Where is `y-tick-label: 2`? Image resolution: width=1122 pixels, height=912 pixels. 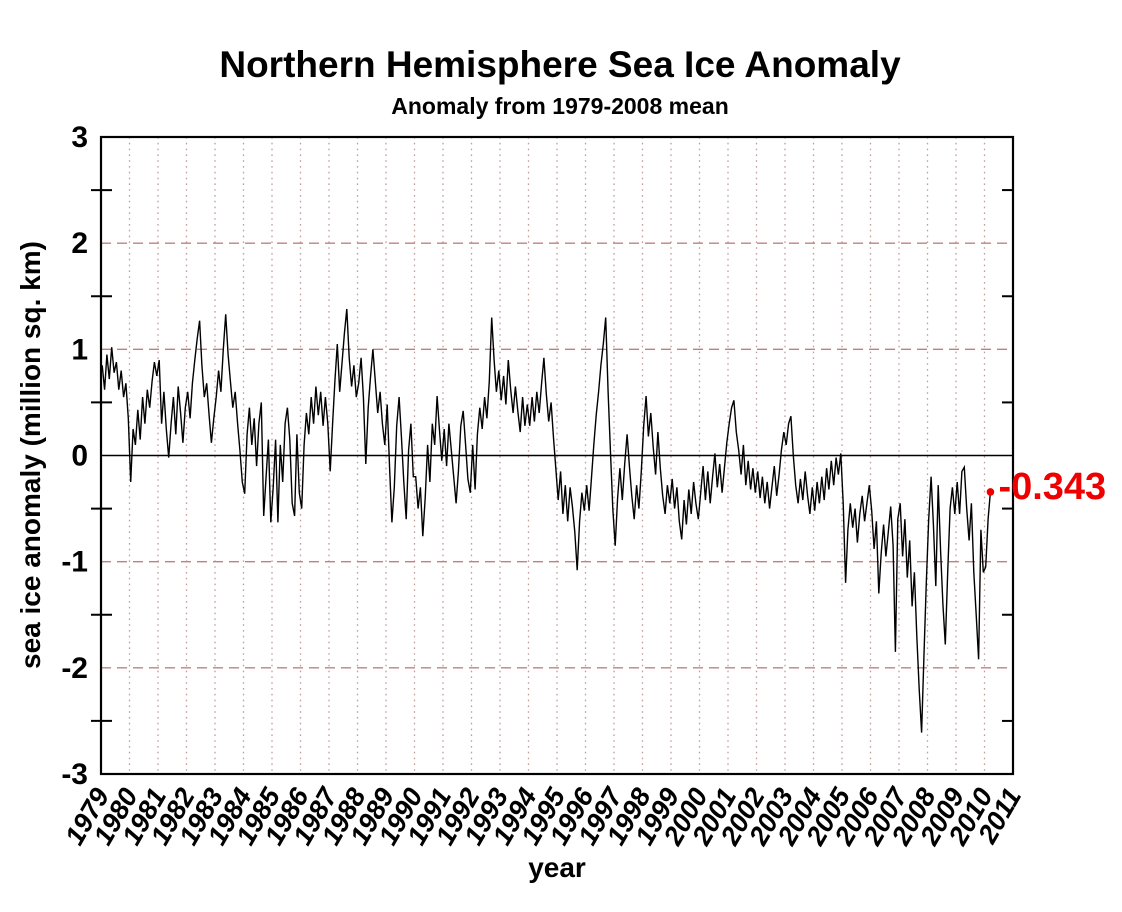
y-tick-label: 2 is located at coordinates (79, 243).